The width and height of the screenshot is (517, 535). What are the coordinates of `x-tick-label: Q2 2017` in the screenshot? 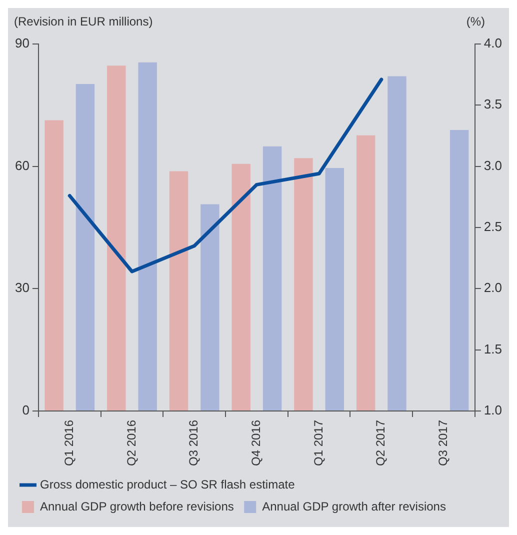 It's located at (381, 443).